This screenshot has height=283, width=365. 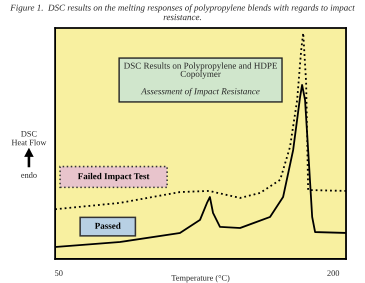 I want to click on annotation: DSC Results on Polypropylene and HDPE Copolymer, so click(x=200, y=70).